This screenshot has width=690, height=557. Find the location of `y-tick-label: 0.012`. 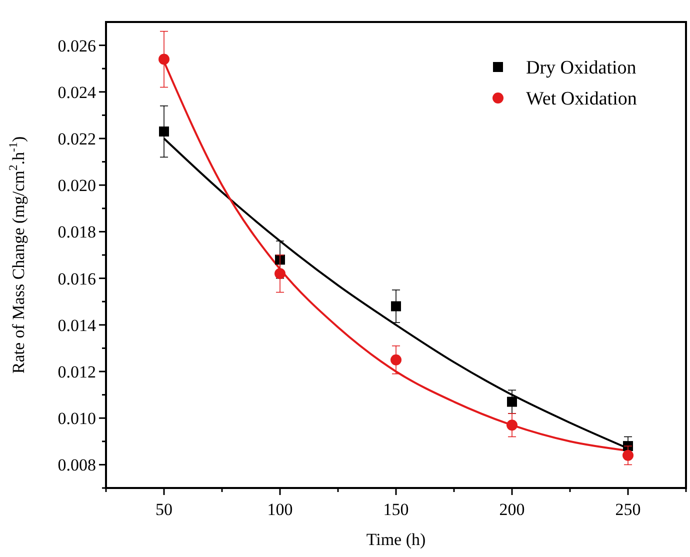

y-tick-label: 0.012 is located at coordinates (77, 372).